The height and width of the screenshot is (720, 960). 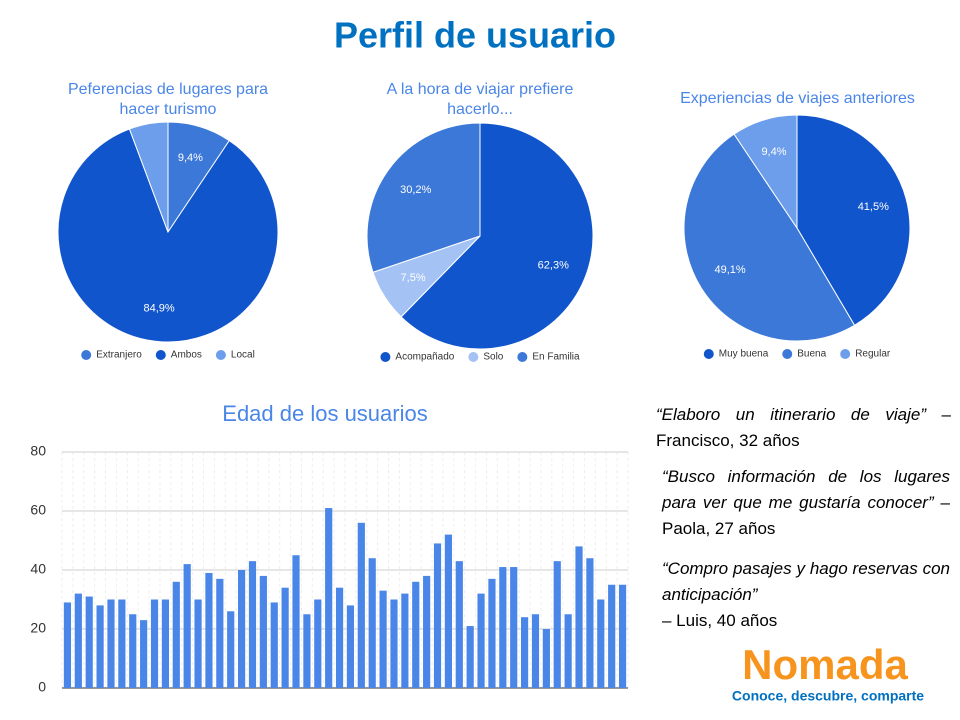 What do you see at coordinates (158, 308) in the screenshot?
I see `slice-label: 84,9%` at bounding box center [158, 308].